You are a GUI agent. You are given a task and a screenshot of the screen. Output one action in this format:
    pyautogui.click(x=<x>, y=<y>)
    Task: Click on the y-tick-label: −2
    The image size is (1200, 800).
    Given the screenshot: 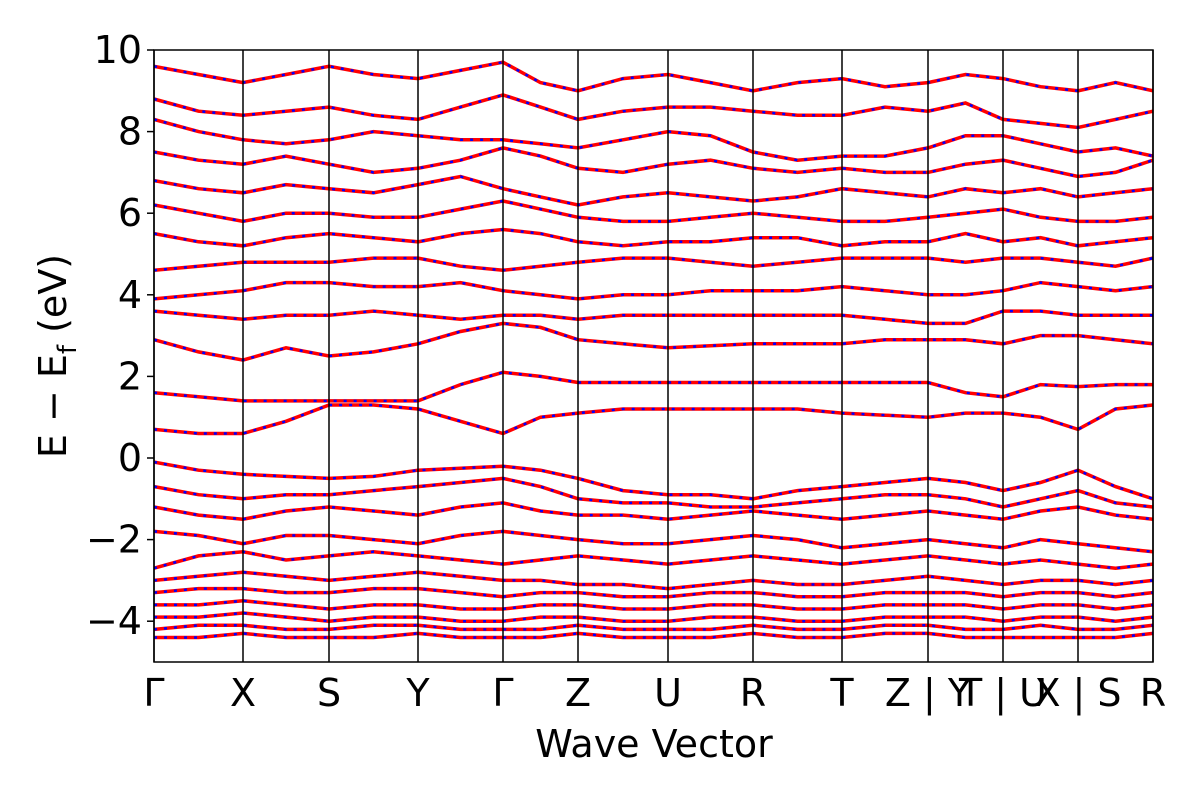 What is the action you would take?
    pyautogui.click(x=114, y=540)
    